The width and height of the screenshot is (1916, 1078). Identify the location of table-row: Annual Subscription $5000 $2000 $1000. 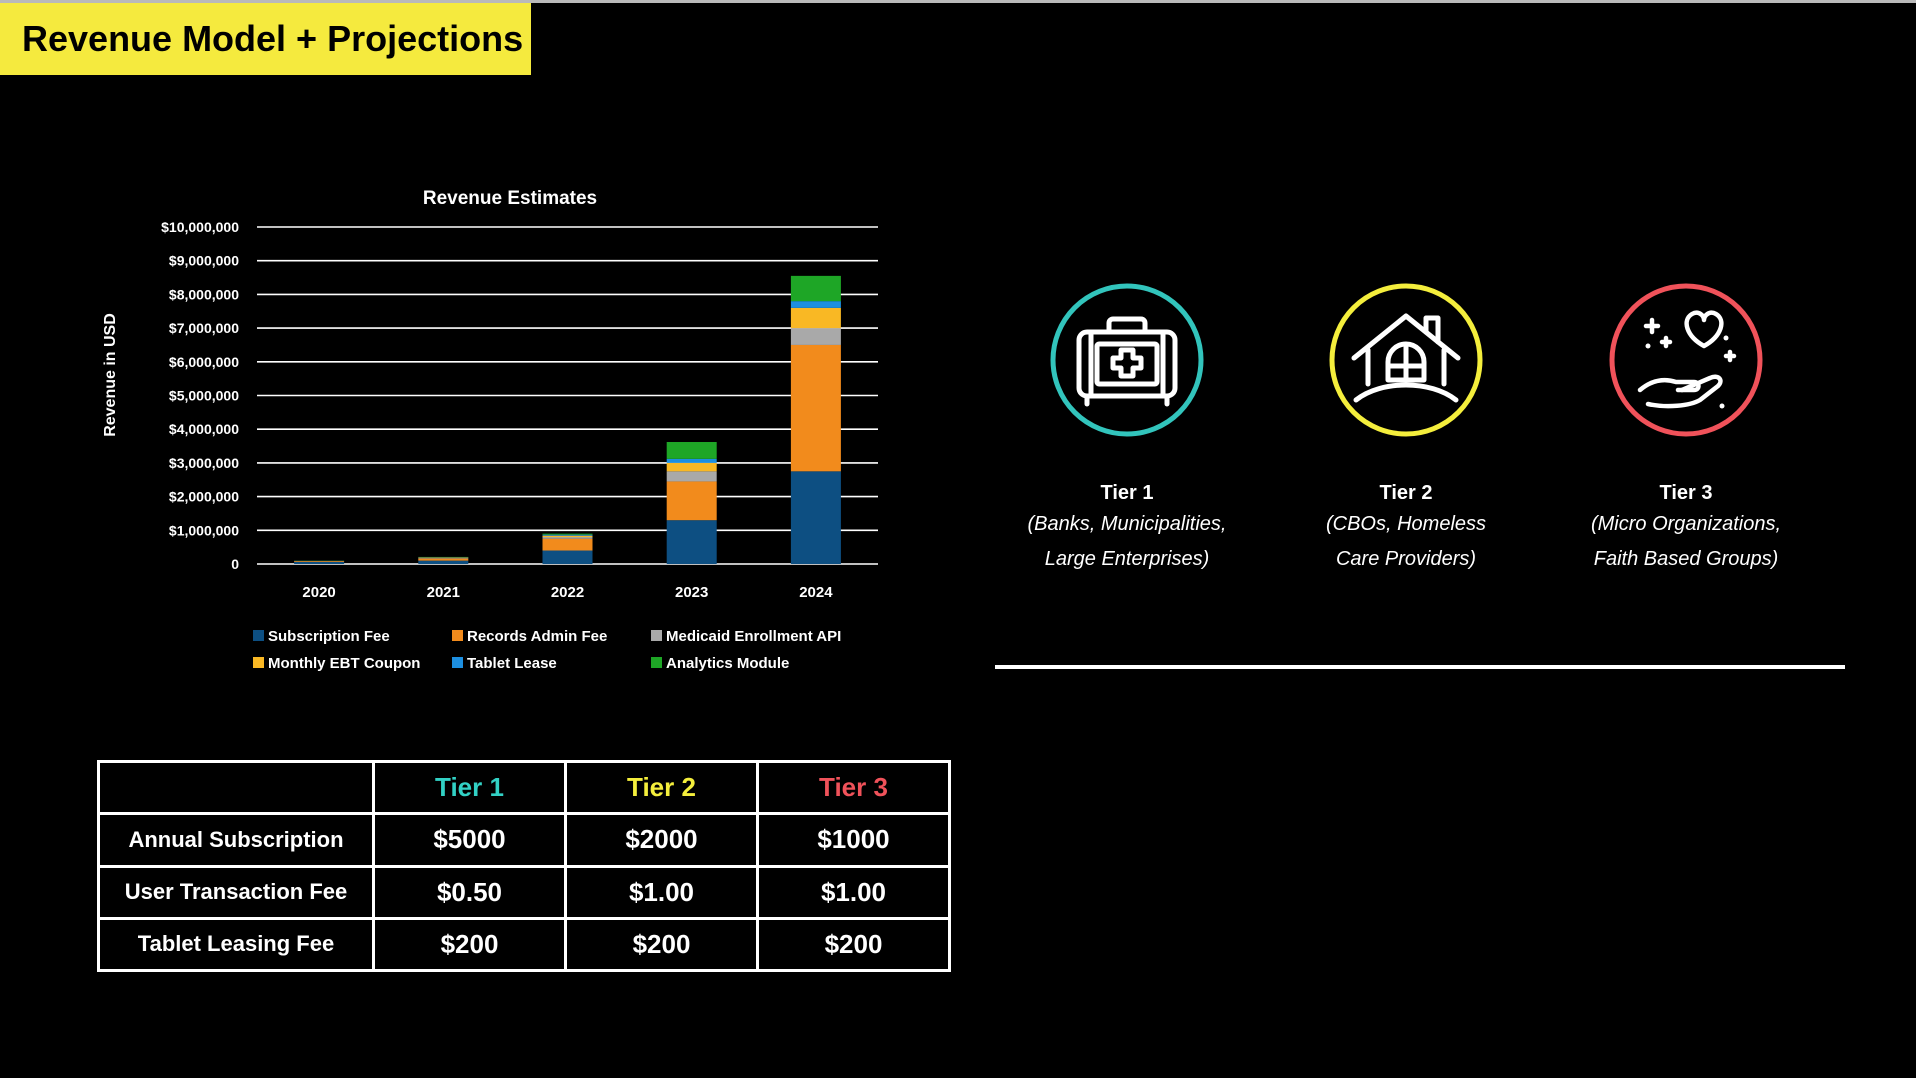
(524, 840).